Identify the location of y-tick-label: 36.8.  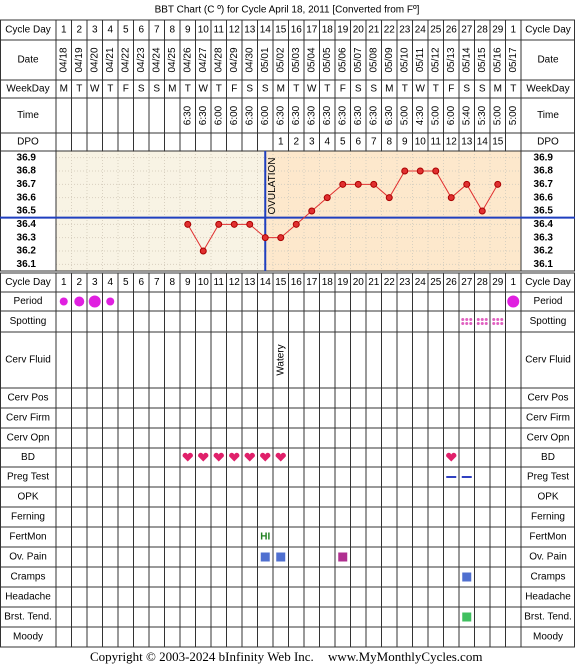
(27, 171).